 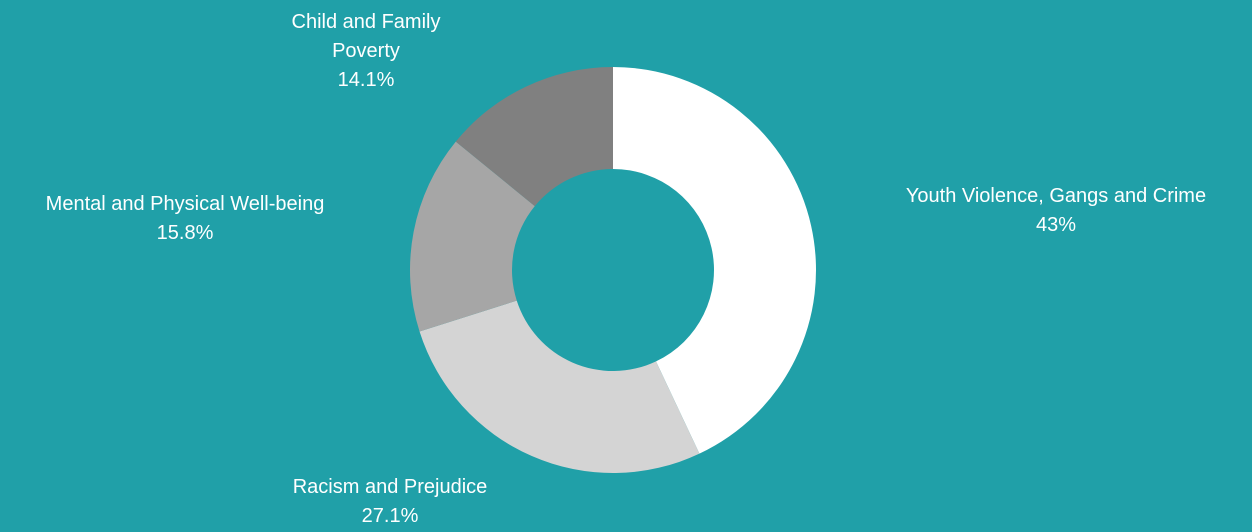 What do you see at coordinates (366, 36) in the screenshot?
I see `slice-name: Child and Family Poverty` at bounding box center [366, 36].